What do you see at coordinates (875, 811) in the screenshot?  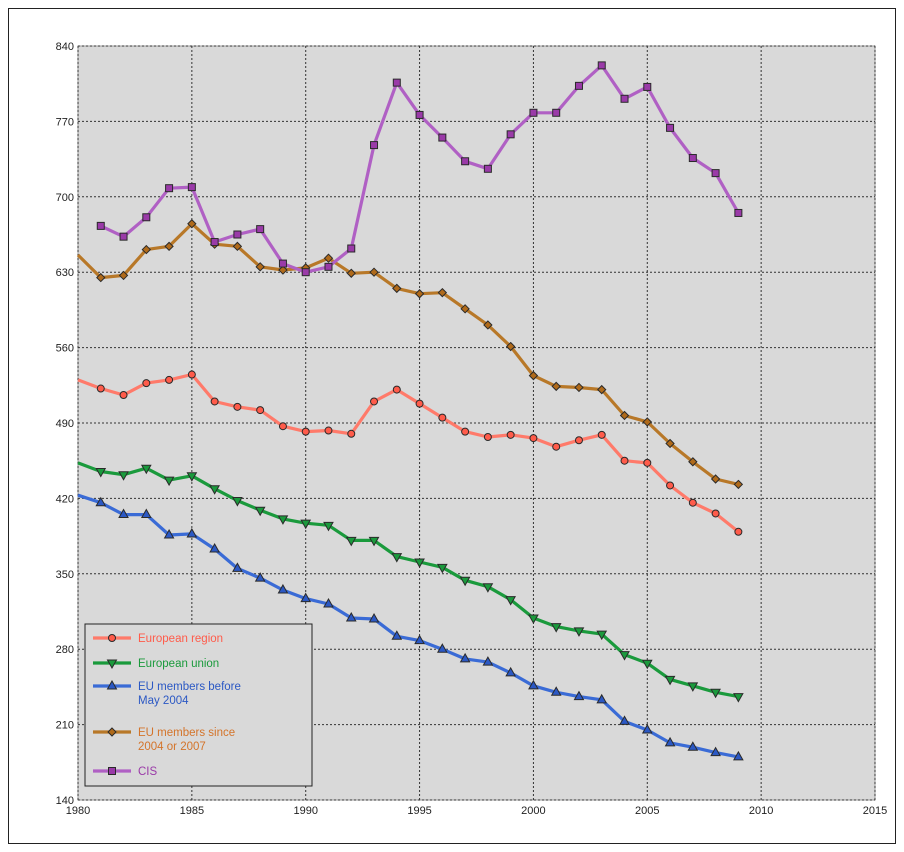 I see `x-tick-label: 2015` at bounding box center [875, 811].